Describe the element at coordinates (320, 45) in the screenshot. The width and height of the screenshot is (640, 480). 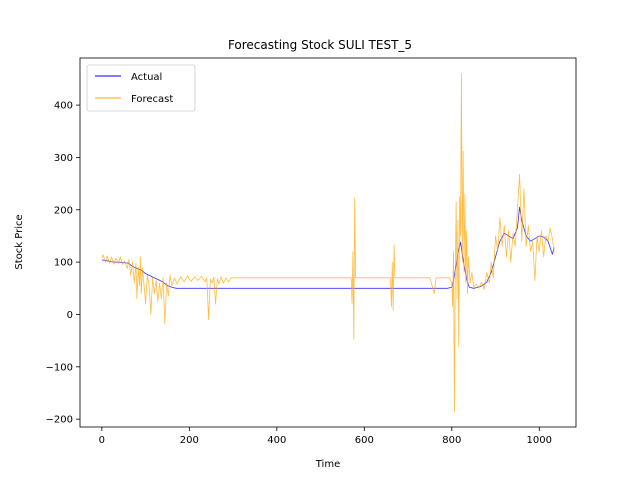
I see `chart-title: Forecasting Stock SULI TEST_5` at that location.